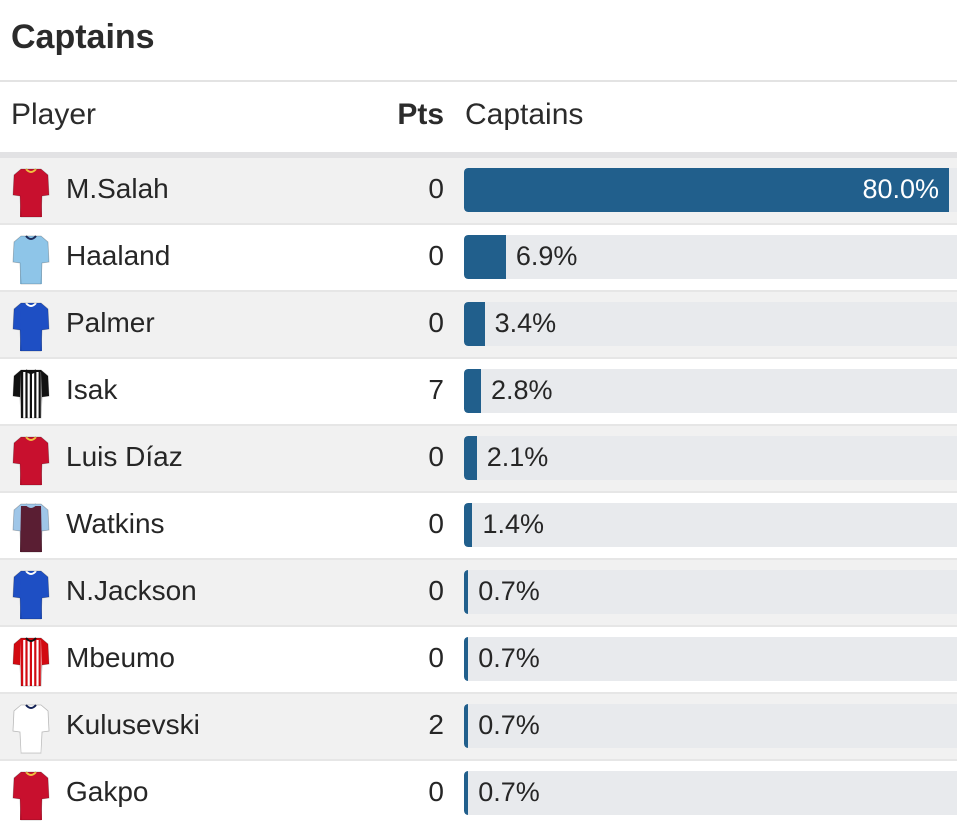  Describe the element at coordinates (436, 724) in the screenshot. I see `player-pts: 2` at that location.